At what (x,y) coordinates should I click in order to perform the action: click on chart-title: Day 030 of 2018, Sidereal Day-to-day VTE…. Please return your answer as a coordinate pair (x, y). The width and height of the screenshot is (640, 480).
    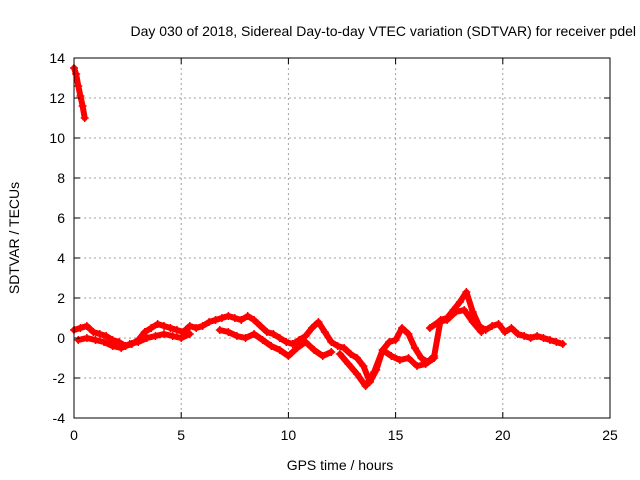
    Looking at the image, I should click on (383, 31).